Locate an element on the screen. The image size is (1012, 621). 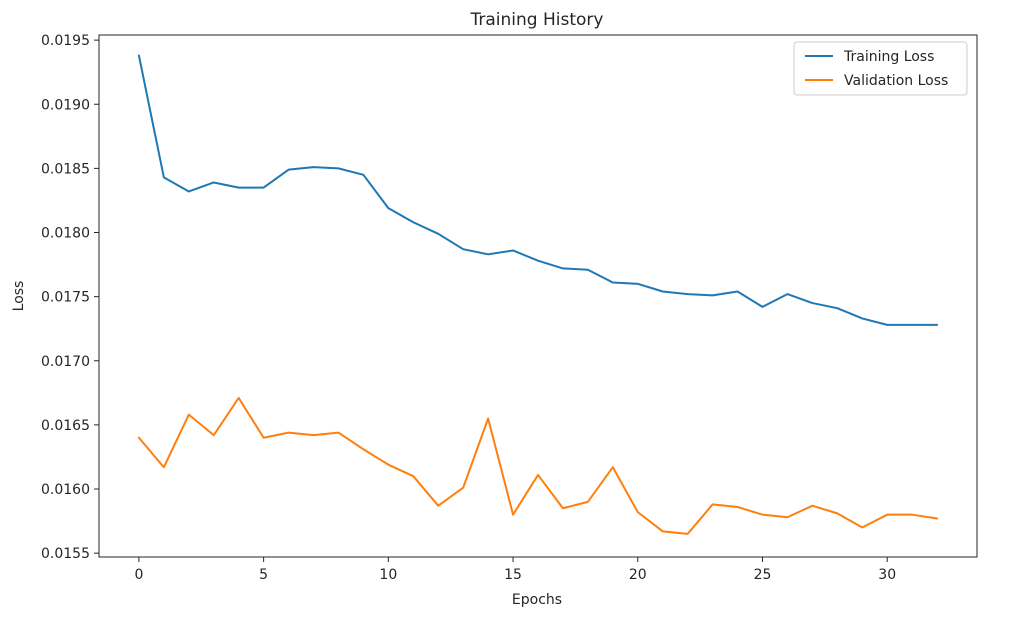
legend: Training Loss Validation Loss is located at coordinates (880, 68).